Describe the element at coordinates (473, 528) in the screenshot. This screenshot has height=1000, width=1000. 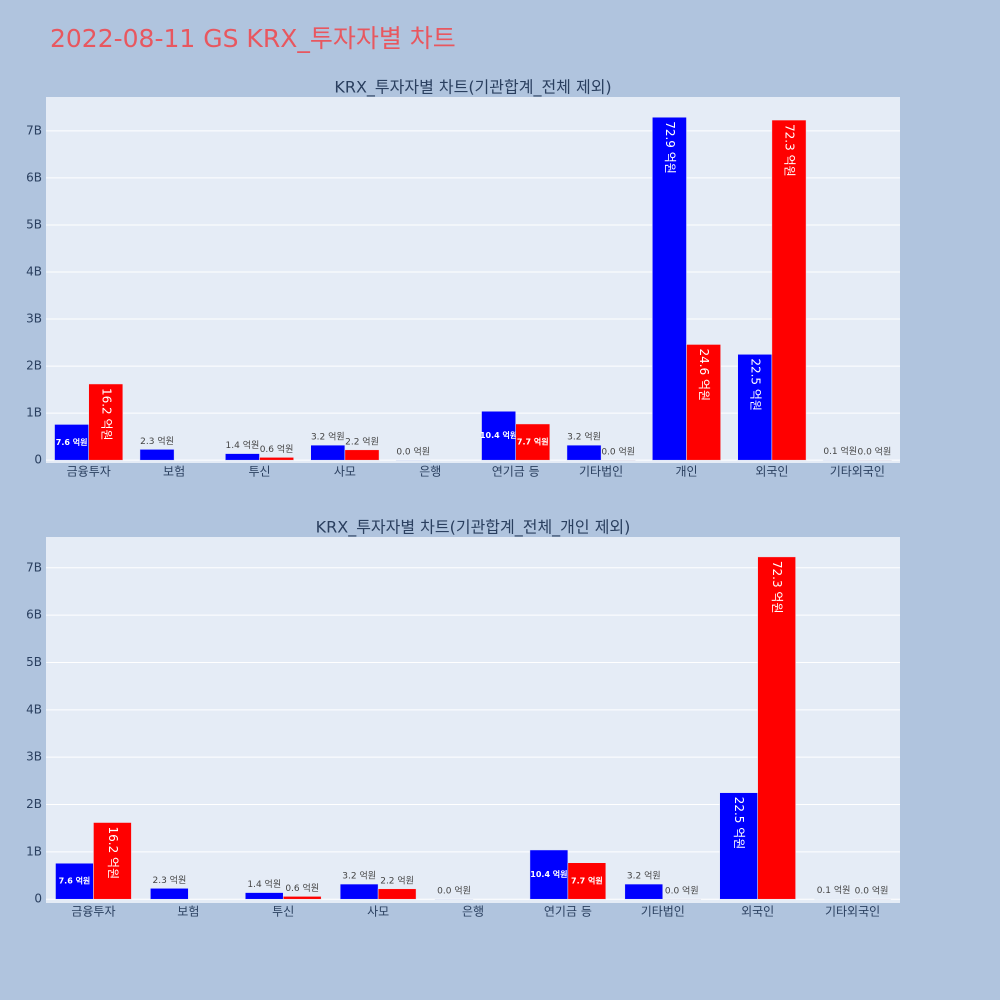
I see `chart-title: KRX_투자자별 차트(기관합계_전체_개인 제외)` at that location.